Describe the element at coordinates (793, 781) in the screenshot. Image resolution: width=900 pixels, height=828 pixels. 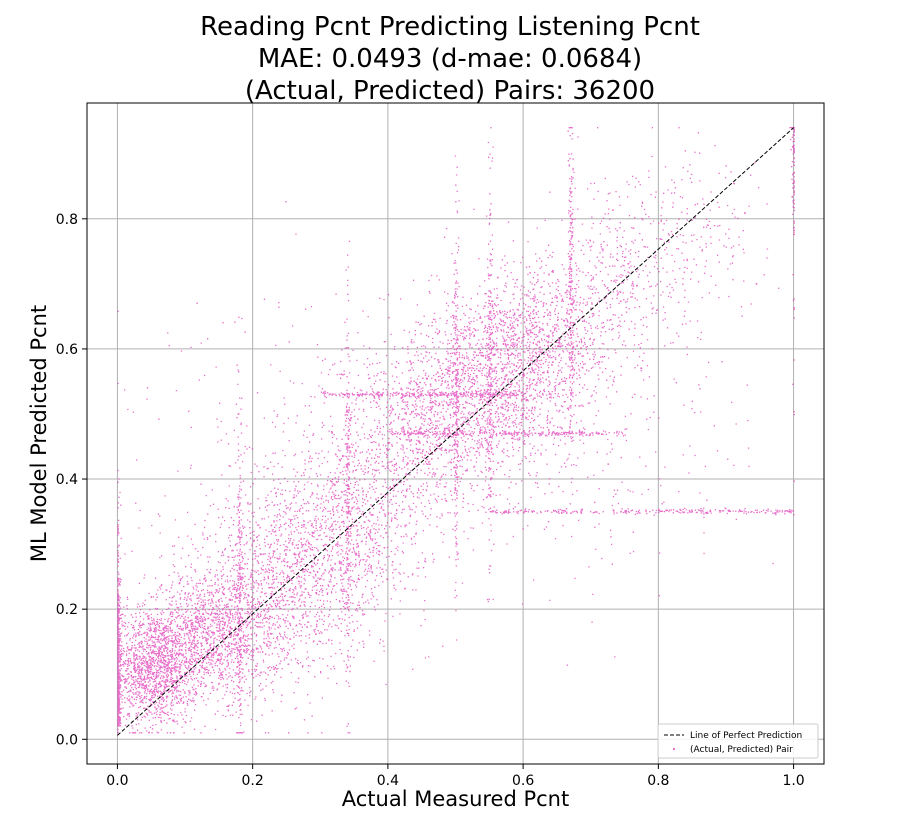
I see `x-tick-label: 1.0` at that location.